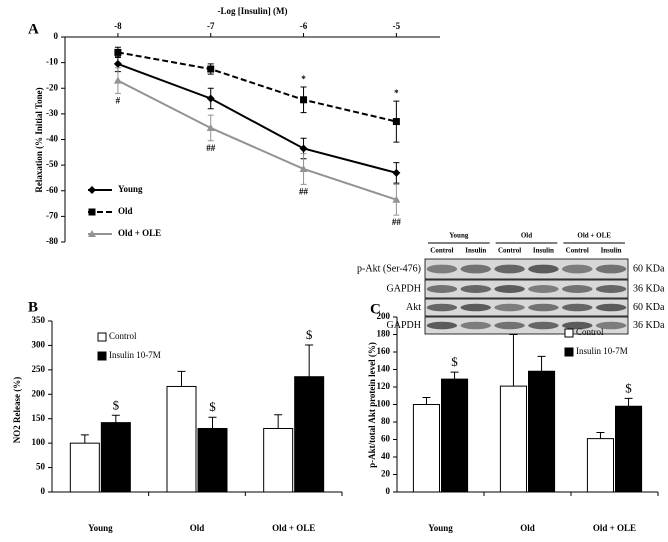 The image size is (668, 542). What do you see at coordinates (125, 211) in the screenshot?
I see `legend-label: Old` at bounding box center [125, 211].